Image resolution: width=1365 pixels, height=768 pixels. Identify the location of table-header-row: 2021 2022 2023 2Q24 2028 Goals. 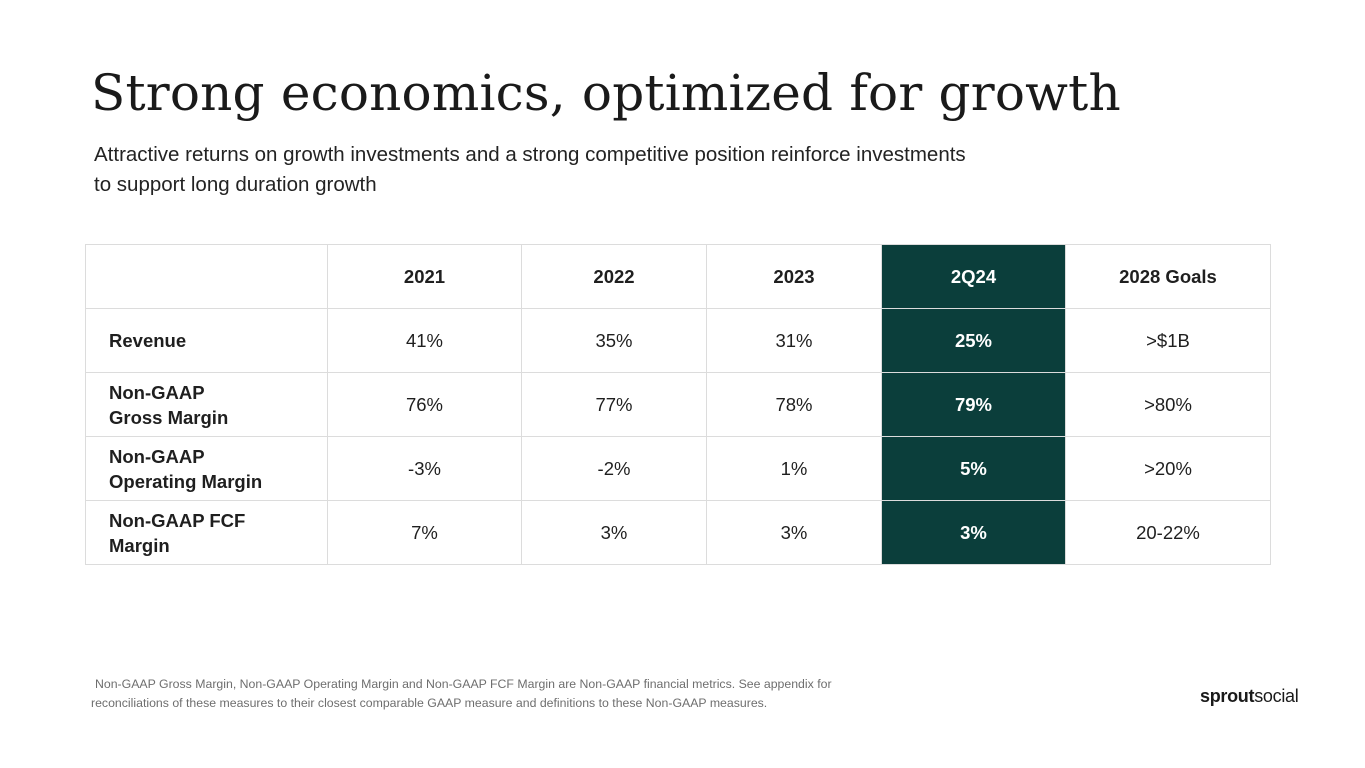
(678, 276).